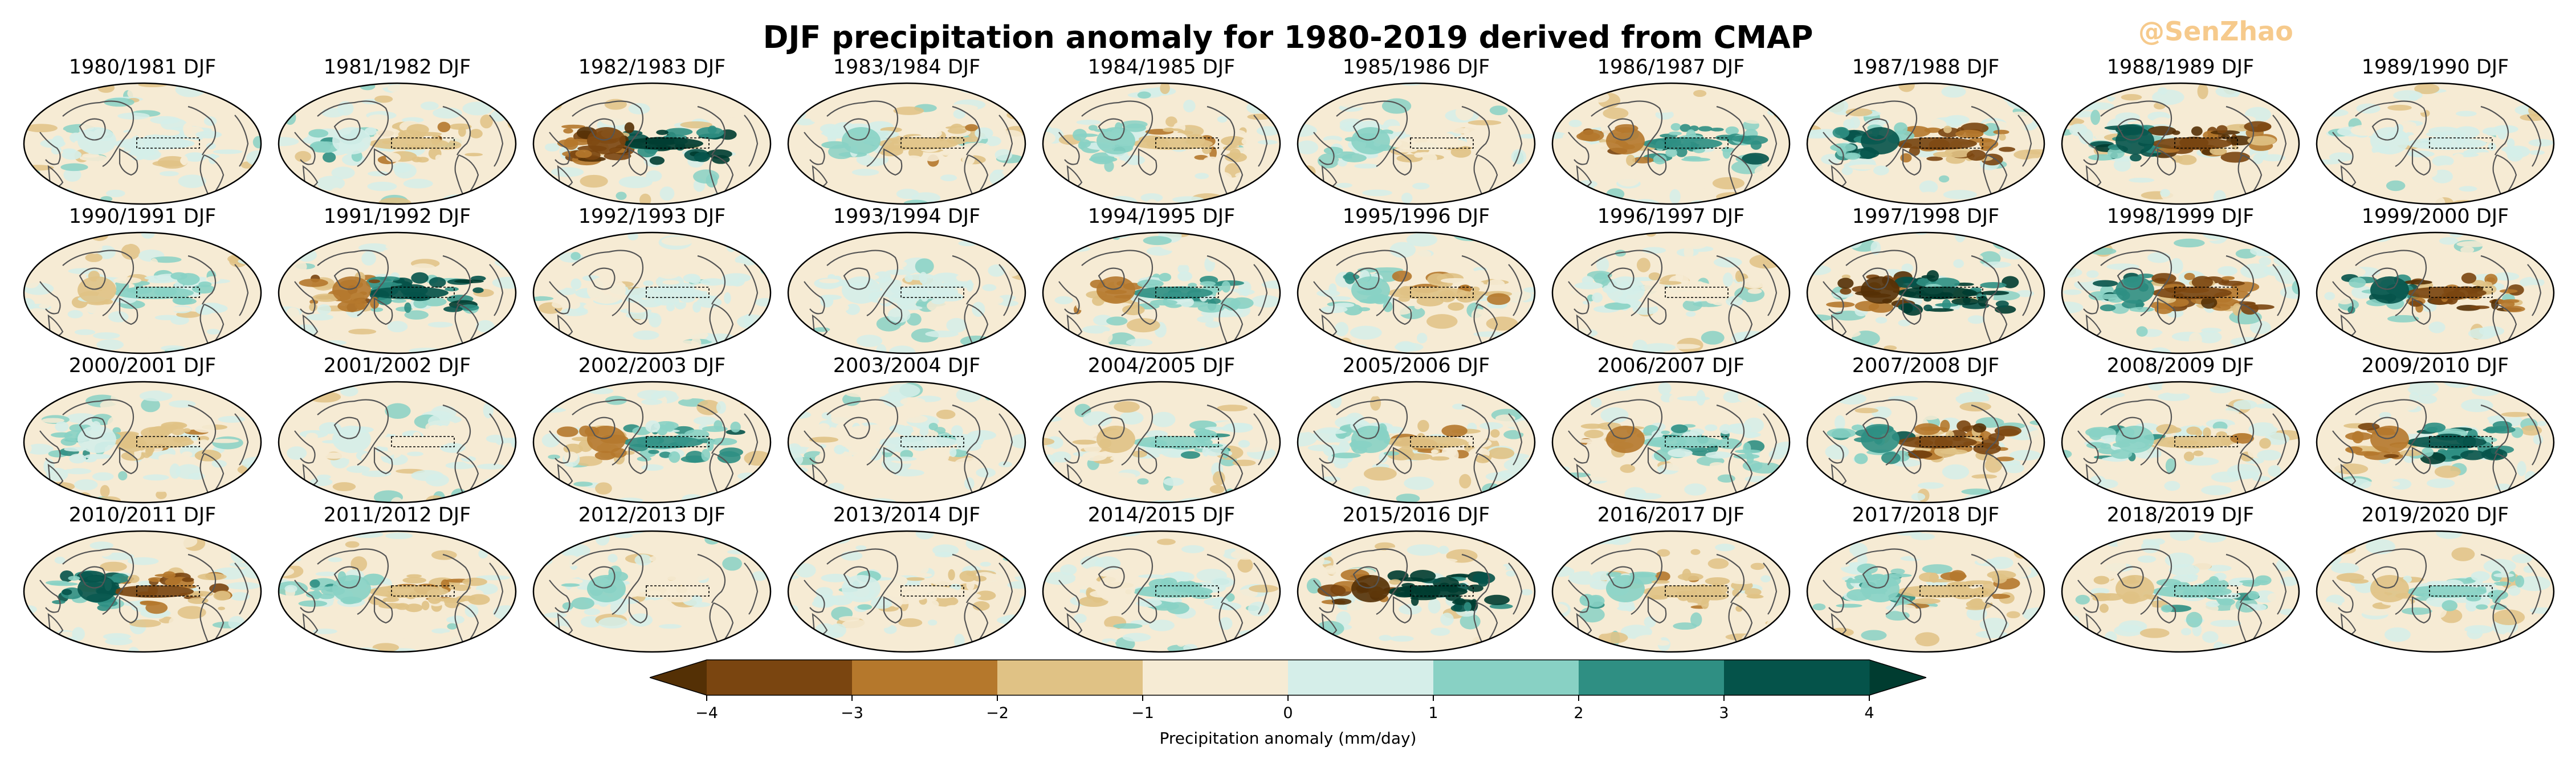  I want to click on colorbar-tick-label: 0, so click(1288, 713).